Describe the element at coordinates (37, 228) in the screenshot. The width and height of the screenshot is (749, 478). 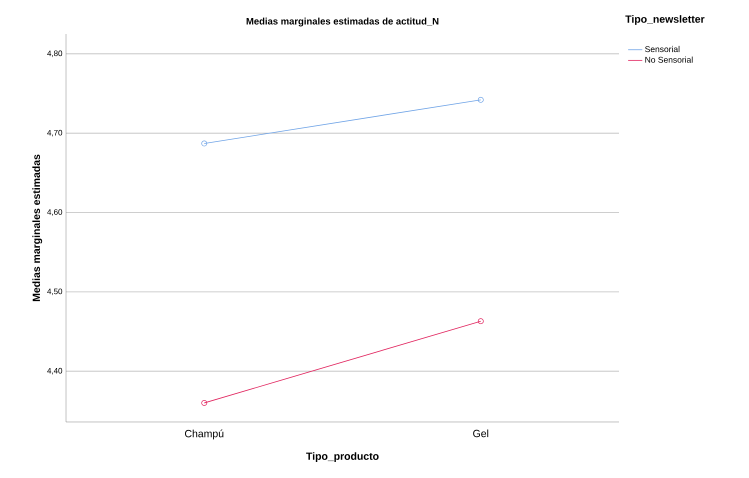
I see `y-axis-title: Medias marginales estimadas` at that location.